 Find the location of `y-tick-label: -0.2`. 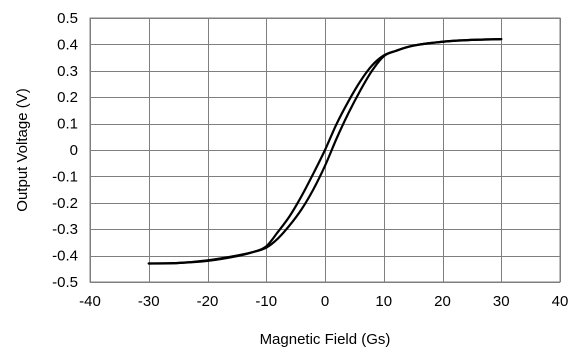

y-tick-label: -0.2 is located at coordinates (65, 203).